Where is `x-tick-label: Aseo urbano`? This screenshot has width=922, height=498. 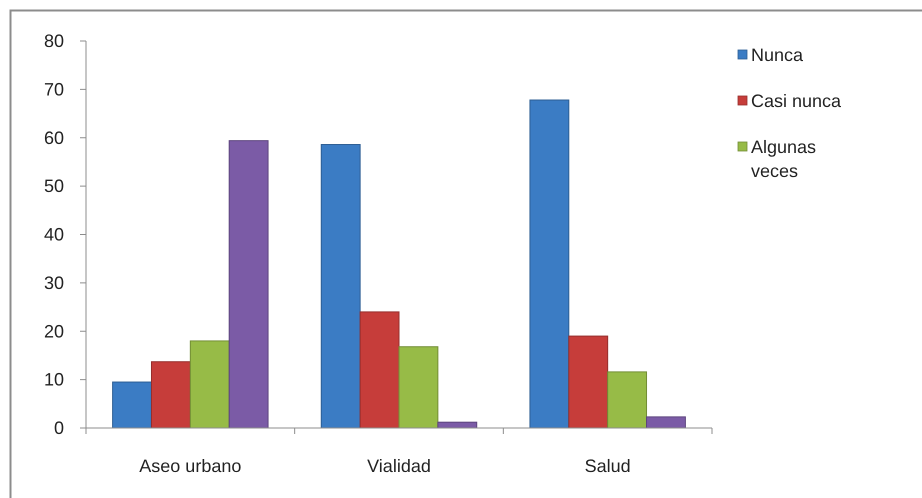 x-tick-label: Aseo urbano is located at coordinates (190, 466).